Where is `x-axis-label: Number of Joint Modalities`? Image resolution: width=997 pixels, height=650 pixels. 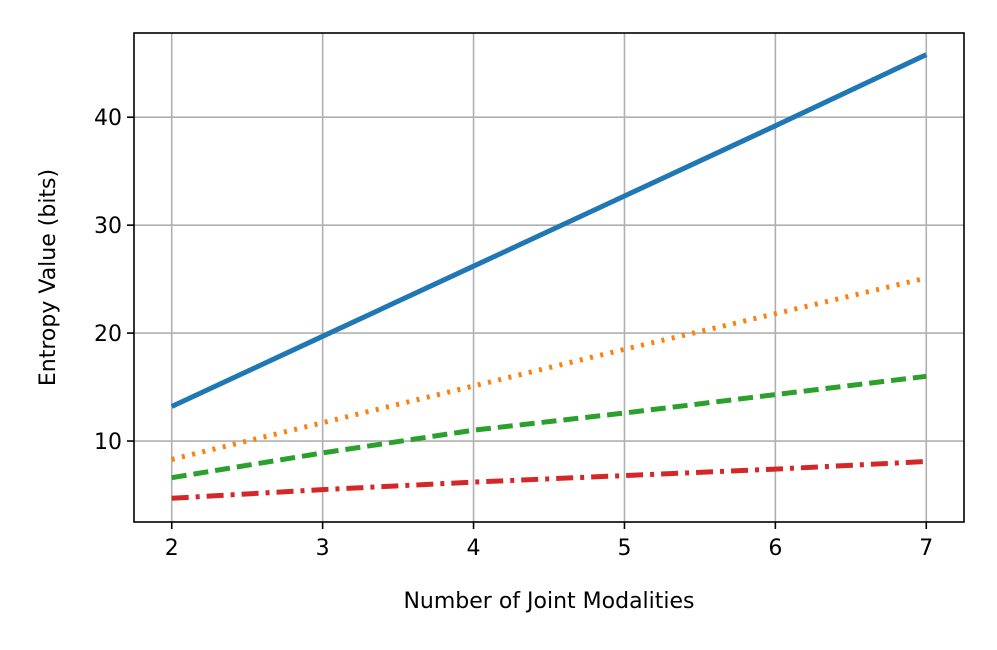
x-axis-label: Number of Joint Modalities is located at coordinates (548, 601).